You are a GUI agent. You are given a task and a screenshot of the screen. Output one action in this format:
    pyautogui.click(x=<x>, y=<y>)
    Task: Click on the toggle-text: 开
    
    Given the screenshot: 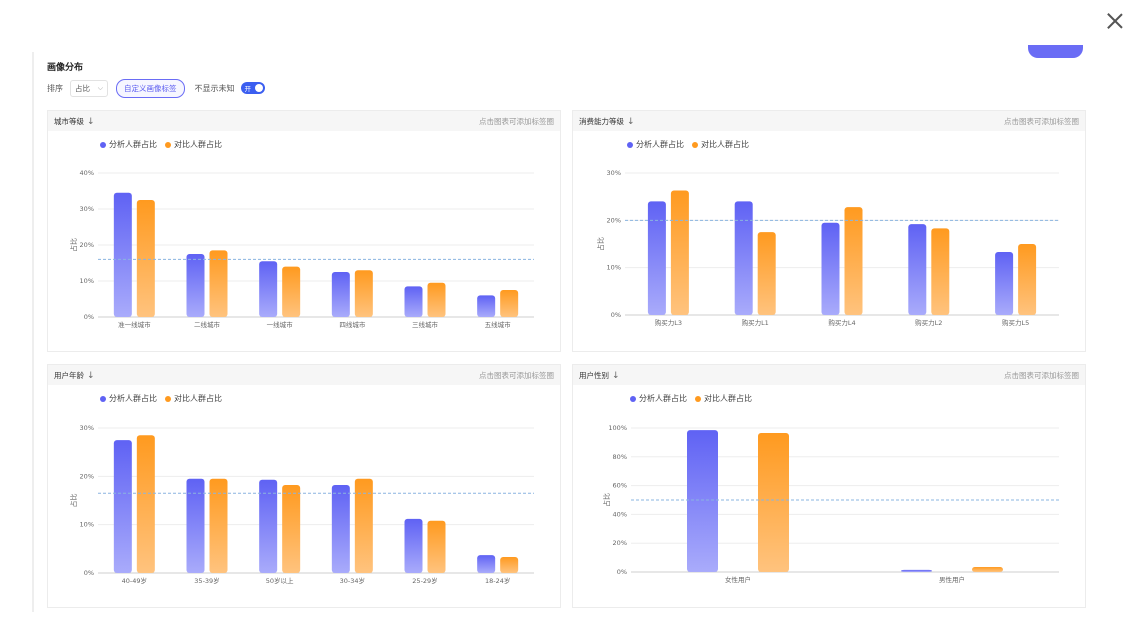 What is the action you would take?
    pyautogui.click(x=248, y=89)
    